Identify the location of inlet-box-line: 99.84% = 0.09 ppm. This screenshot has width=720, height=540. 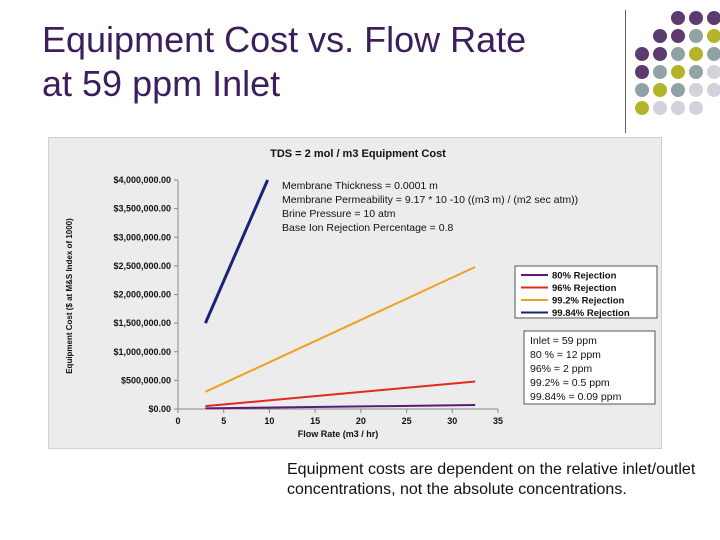
(576, 397).